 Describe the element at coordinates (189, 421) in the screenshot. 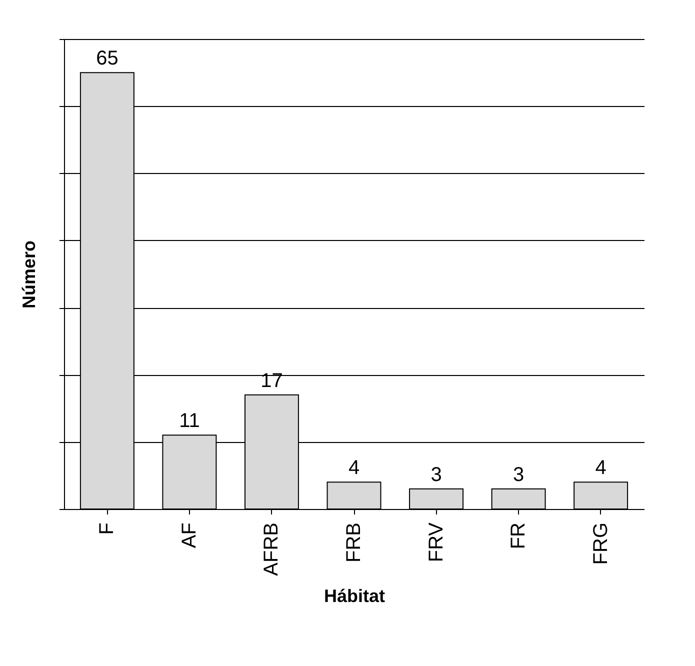

I see `data-label: 11` at that location.